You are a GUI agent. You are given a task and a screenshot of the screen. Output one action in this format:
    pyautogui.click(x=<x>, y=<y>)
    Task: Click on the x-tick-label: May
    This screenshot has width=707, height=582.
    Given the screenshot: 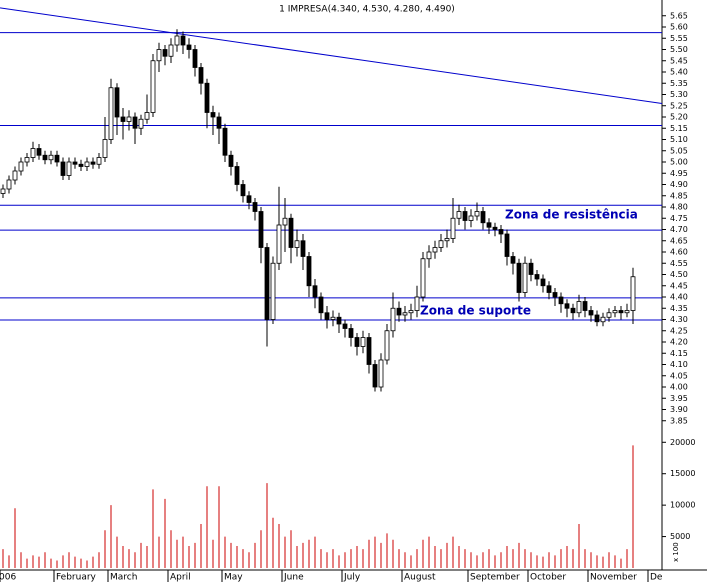 What is the action you would take?
    pyautogui.click(x=233, y=577)
    